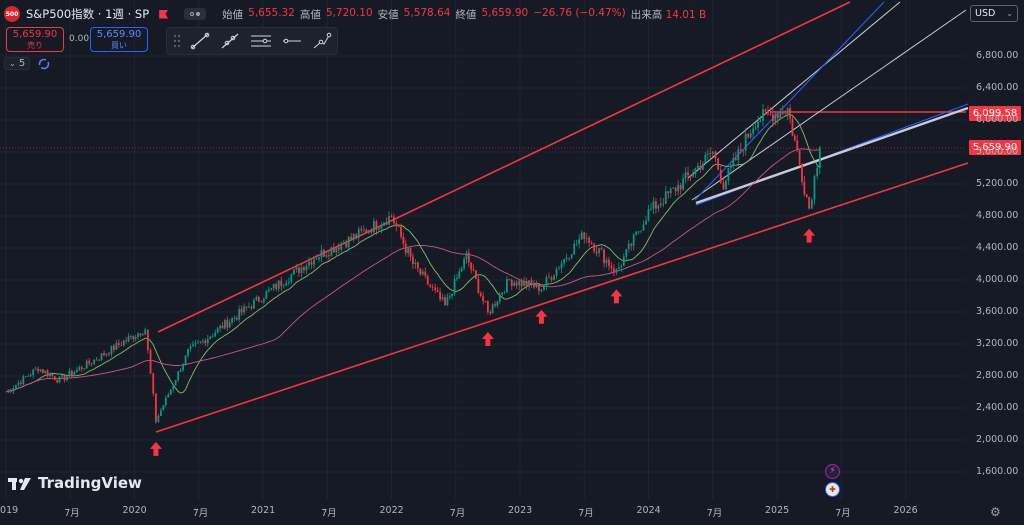 The height and width of the screenshot is (525, 1024). Describe the element at coordinates (832, 155) in the screenshot. I see `support-line-grey` at that location.